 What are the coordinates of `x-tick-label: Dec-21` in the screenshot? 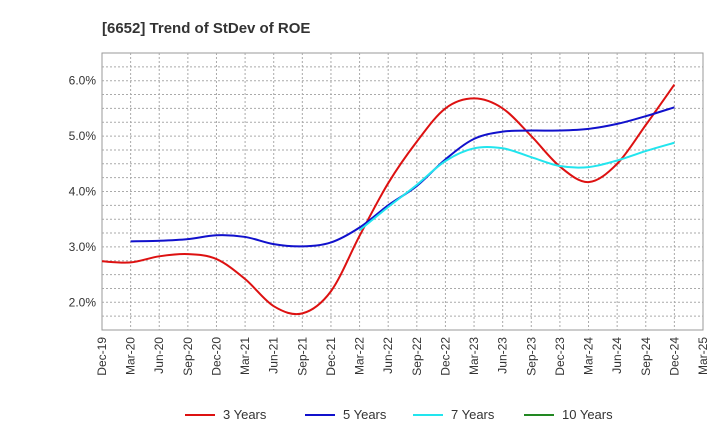 It's located at (331, 356).